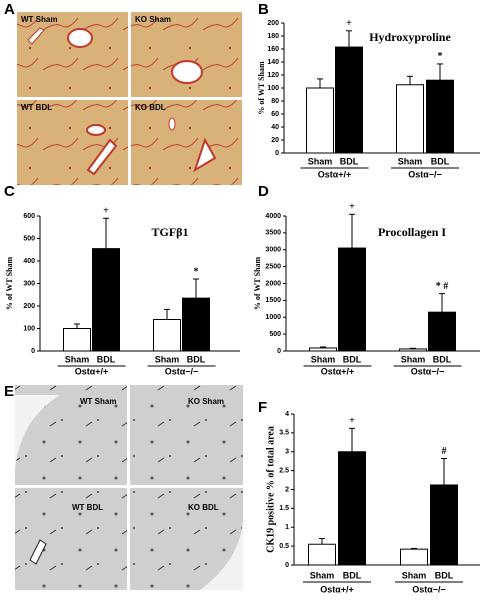 This screenshot has height=601, width=492. What do you see at coordinates (273, 317) in the screenshot?
I see `y-tick-label: 1000` at bounding box center [273, 317].